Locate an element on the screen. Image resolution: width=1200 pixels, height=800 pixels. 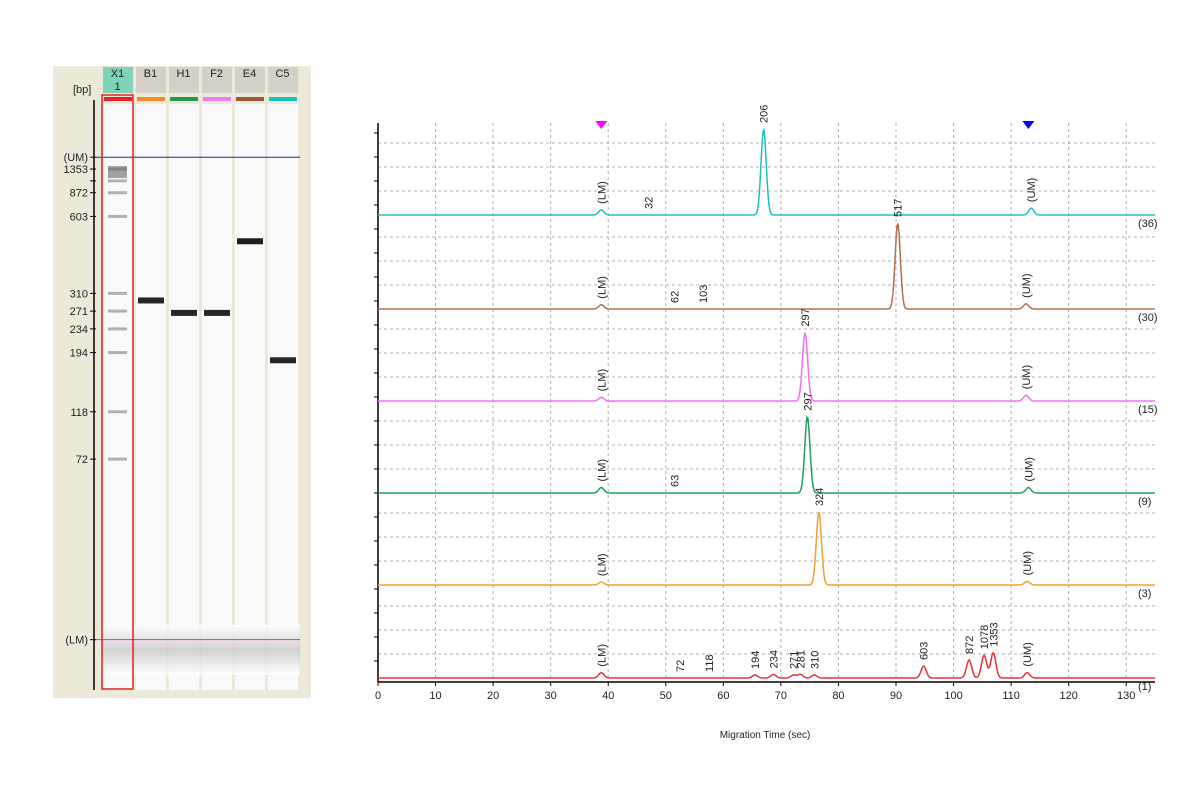
trace-e4 is located at coordinates (766, 266).